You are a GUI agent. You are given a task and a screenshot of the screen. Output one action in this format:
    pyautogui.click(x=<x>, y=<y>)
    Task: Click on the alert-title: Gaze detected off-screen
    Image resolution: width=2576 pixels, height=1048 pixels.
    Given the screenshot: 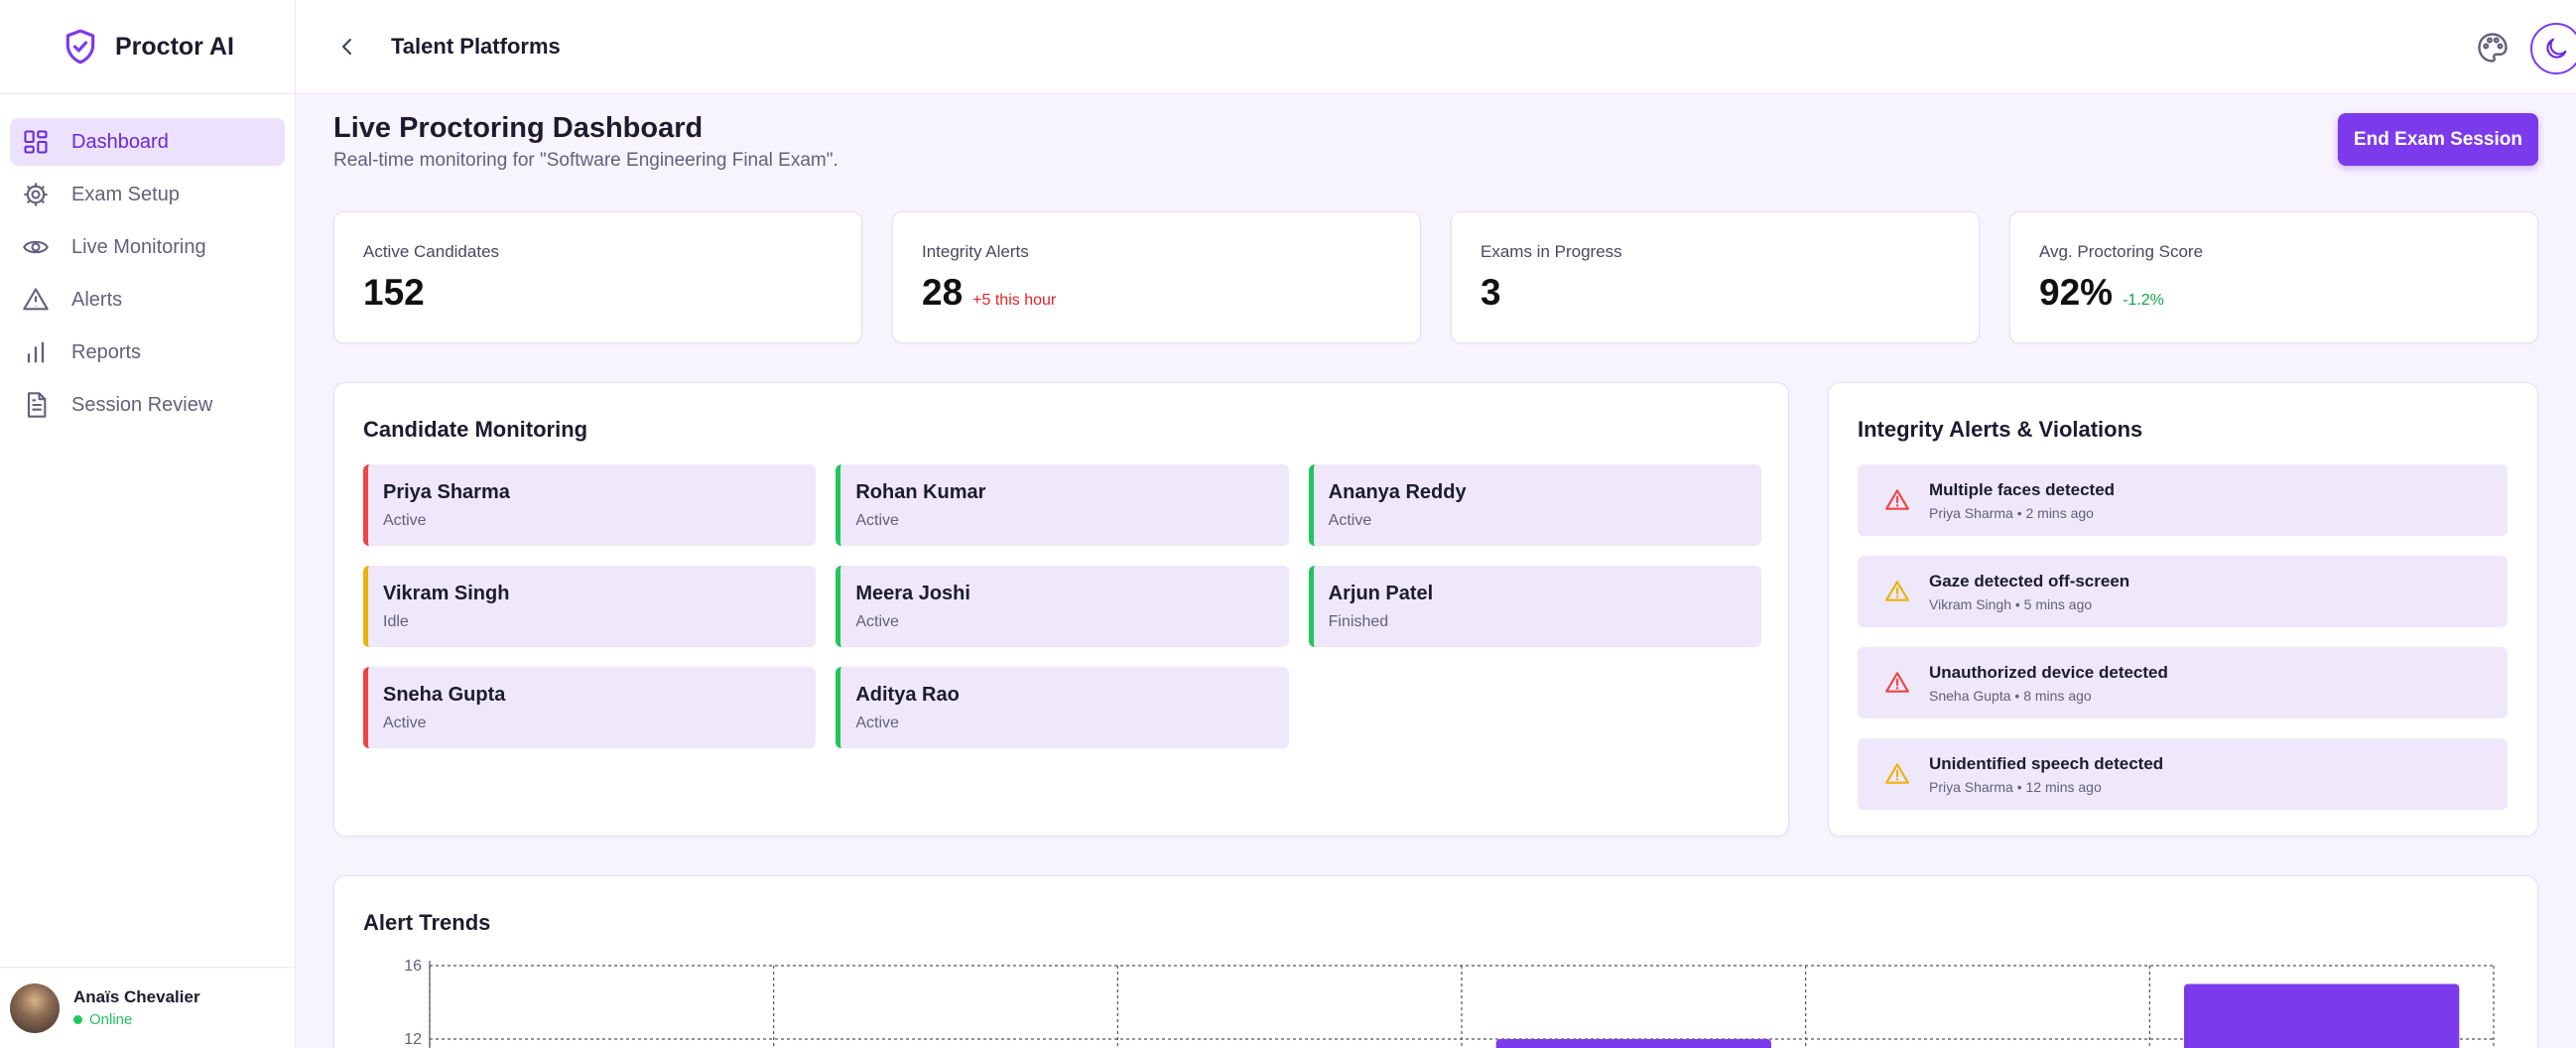 What is the action you would take?
    pyautogui.click(x=2030, y=580)
    